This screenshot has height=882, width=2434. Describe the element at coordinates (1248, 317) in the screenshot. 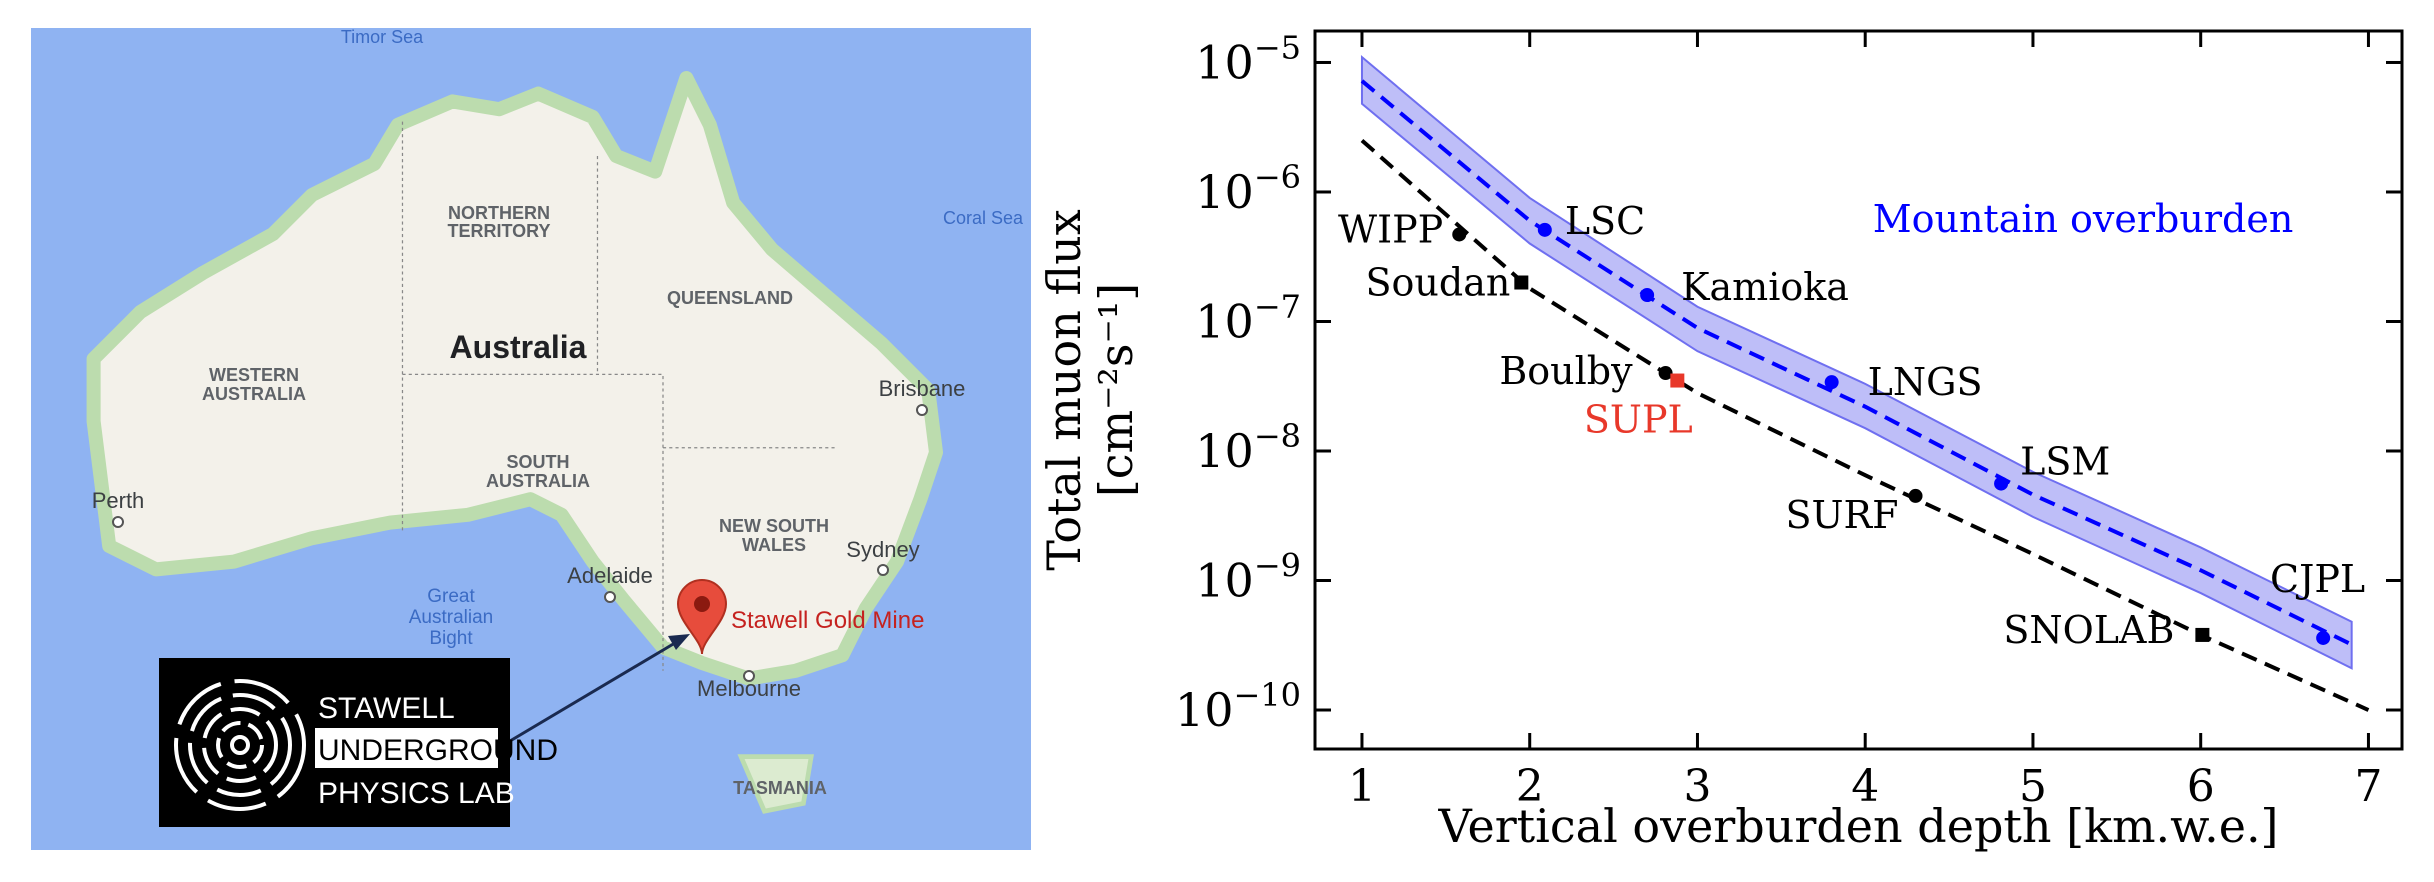

I see `y-tick-label: 10⁻⁷` at that location.